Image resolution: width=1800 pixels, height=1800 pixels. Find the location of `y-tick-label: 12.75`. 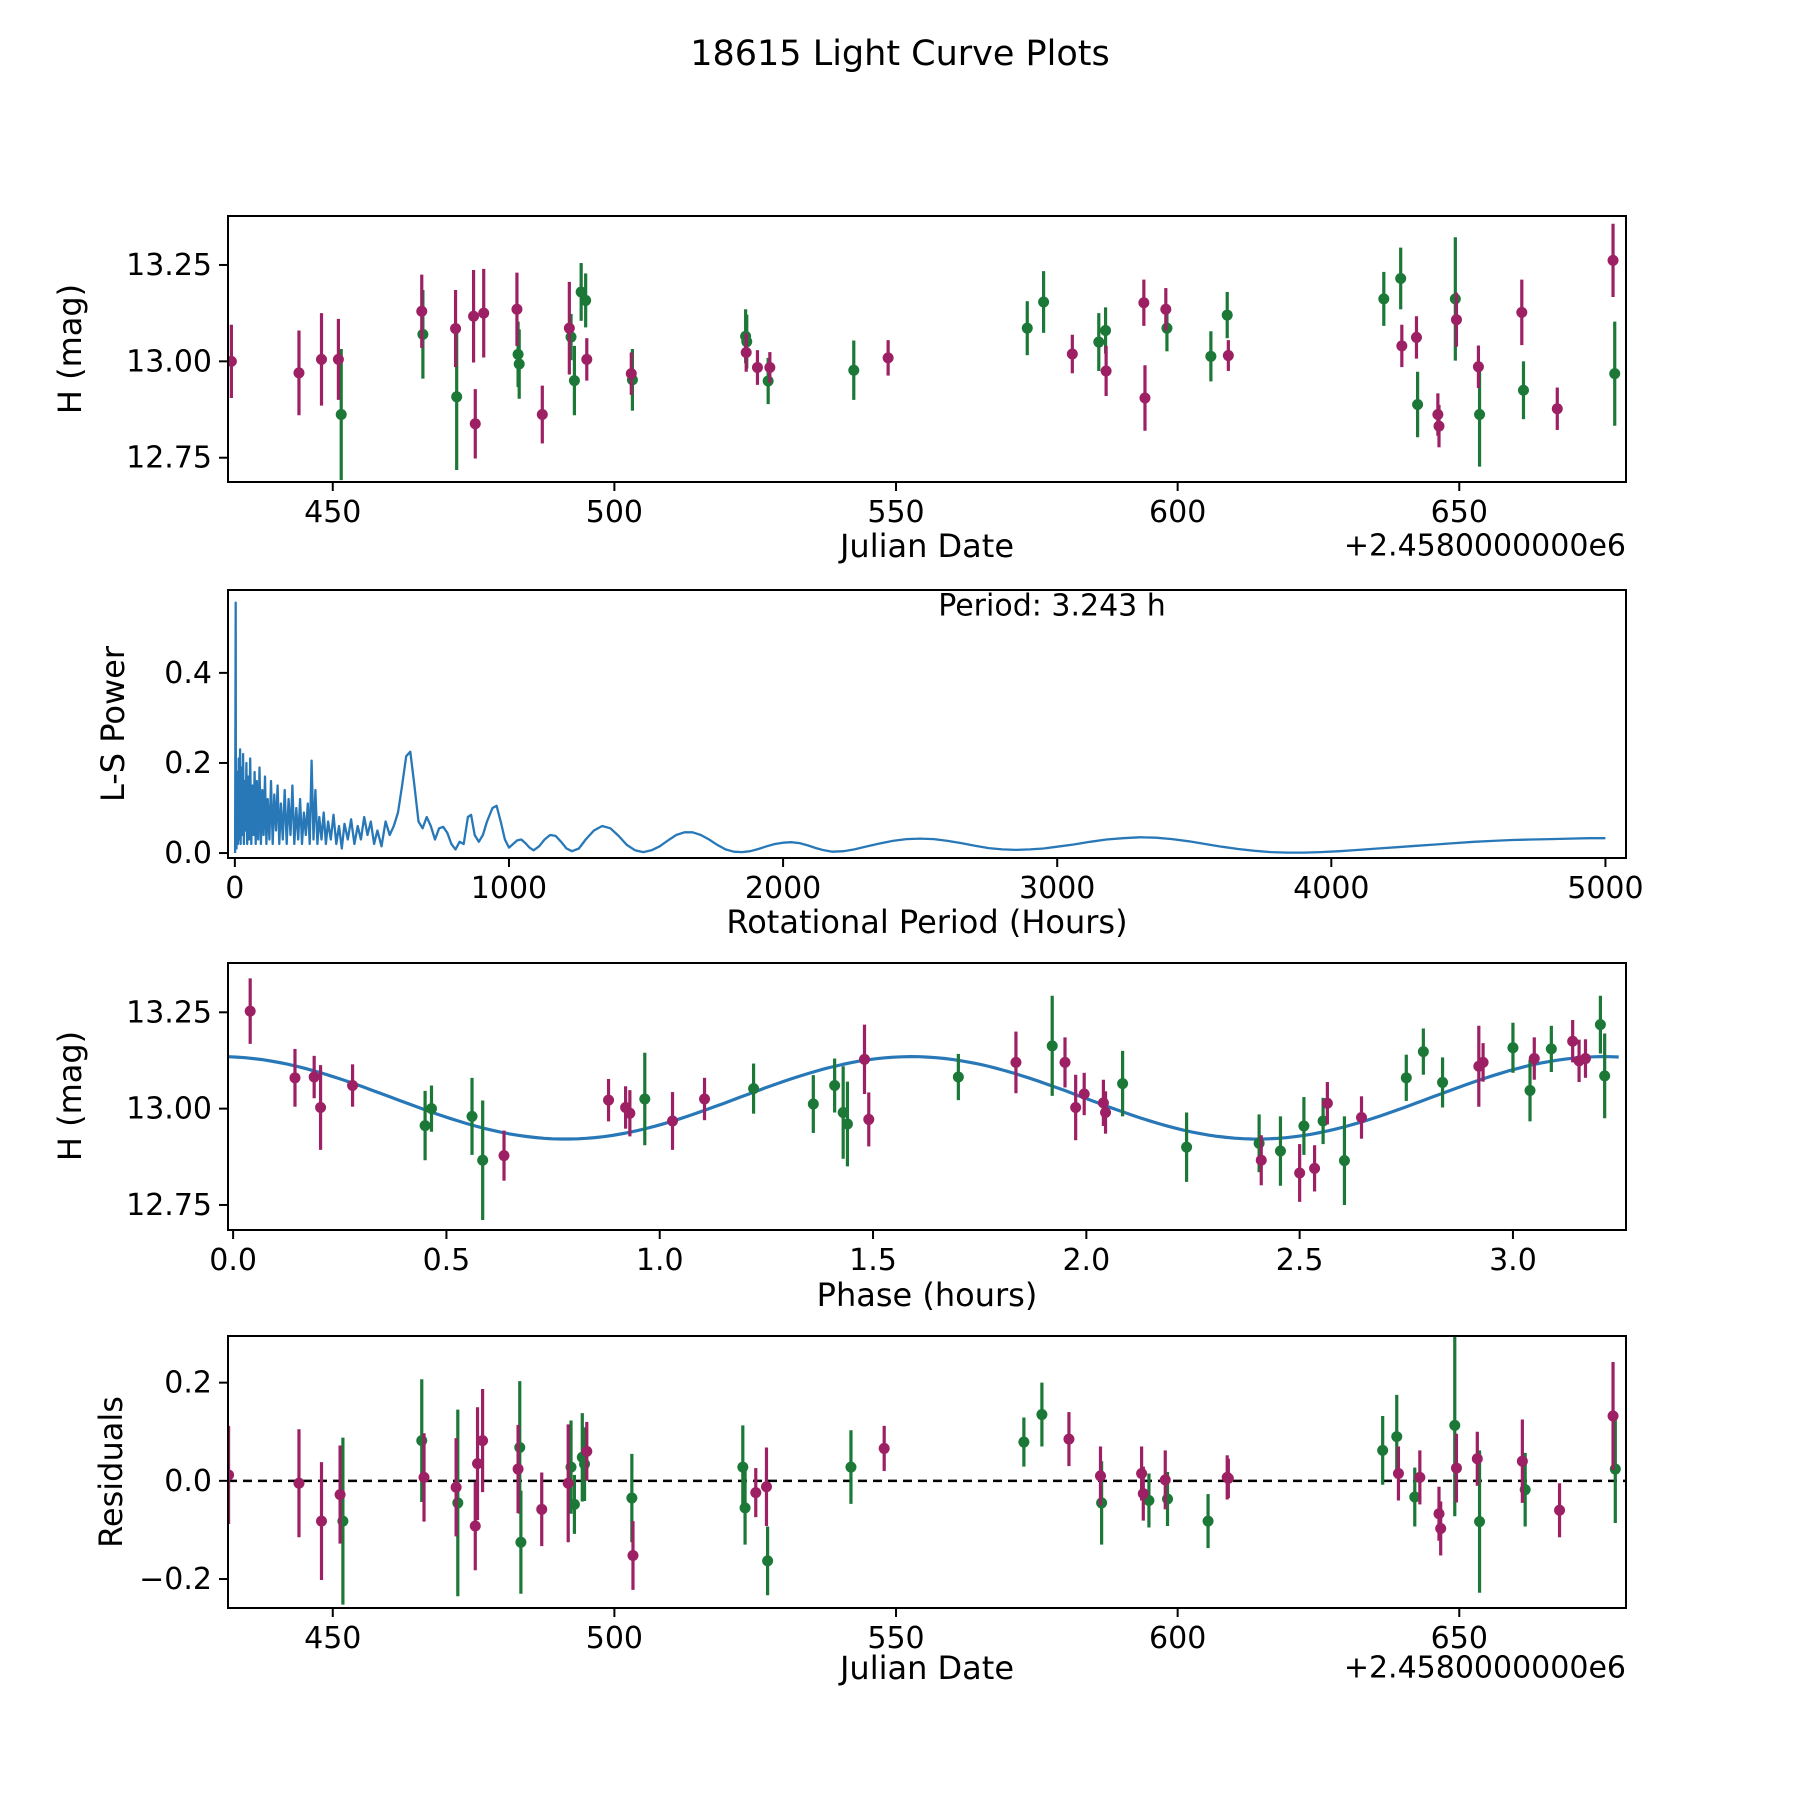

y-tick-label: 12.75 is located at coordinates (169, 1205).